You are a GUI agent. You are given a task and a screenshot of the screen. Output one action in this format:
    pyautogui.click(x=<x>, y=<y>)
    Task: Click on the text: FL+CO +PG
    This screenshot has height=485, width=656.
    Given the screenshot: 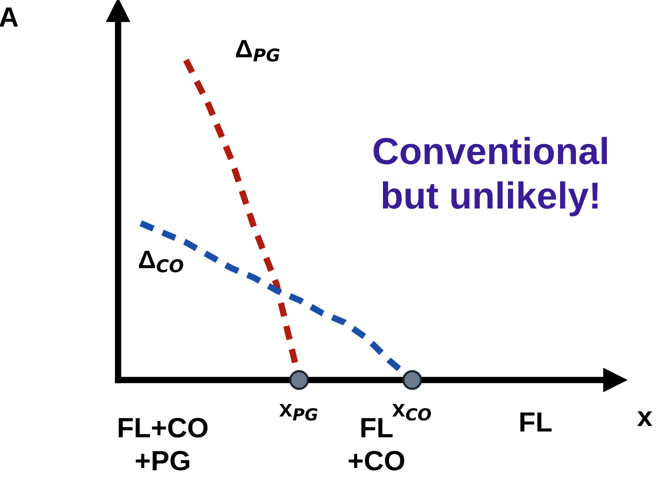 What is the action you would take?
    pyautogui.click(x=163, y=444)
    